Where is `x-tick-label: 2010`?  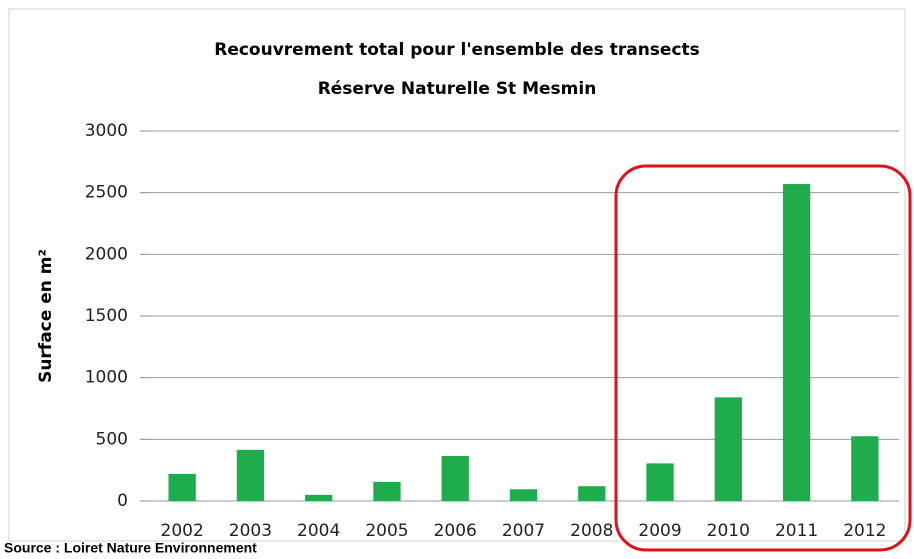 x-tick-label: 2010 is located at coordinates (728, 531).